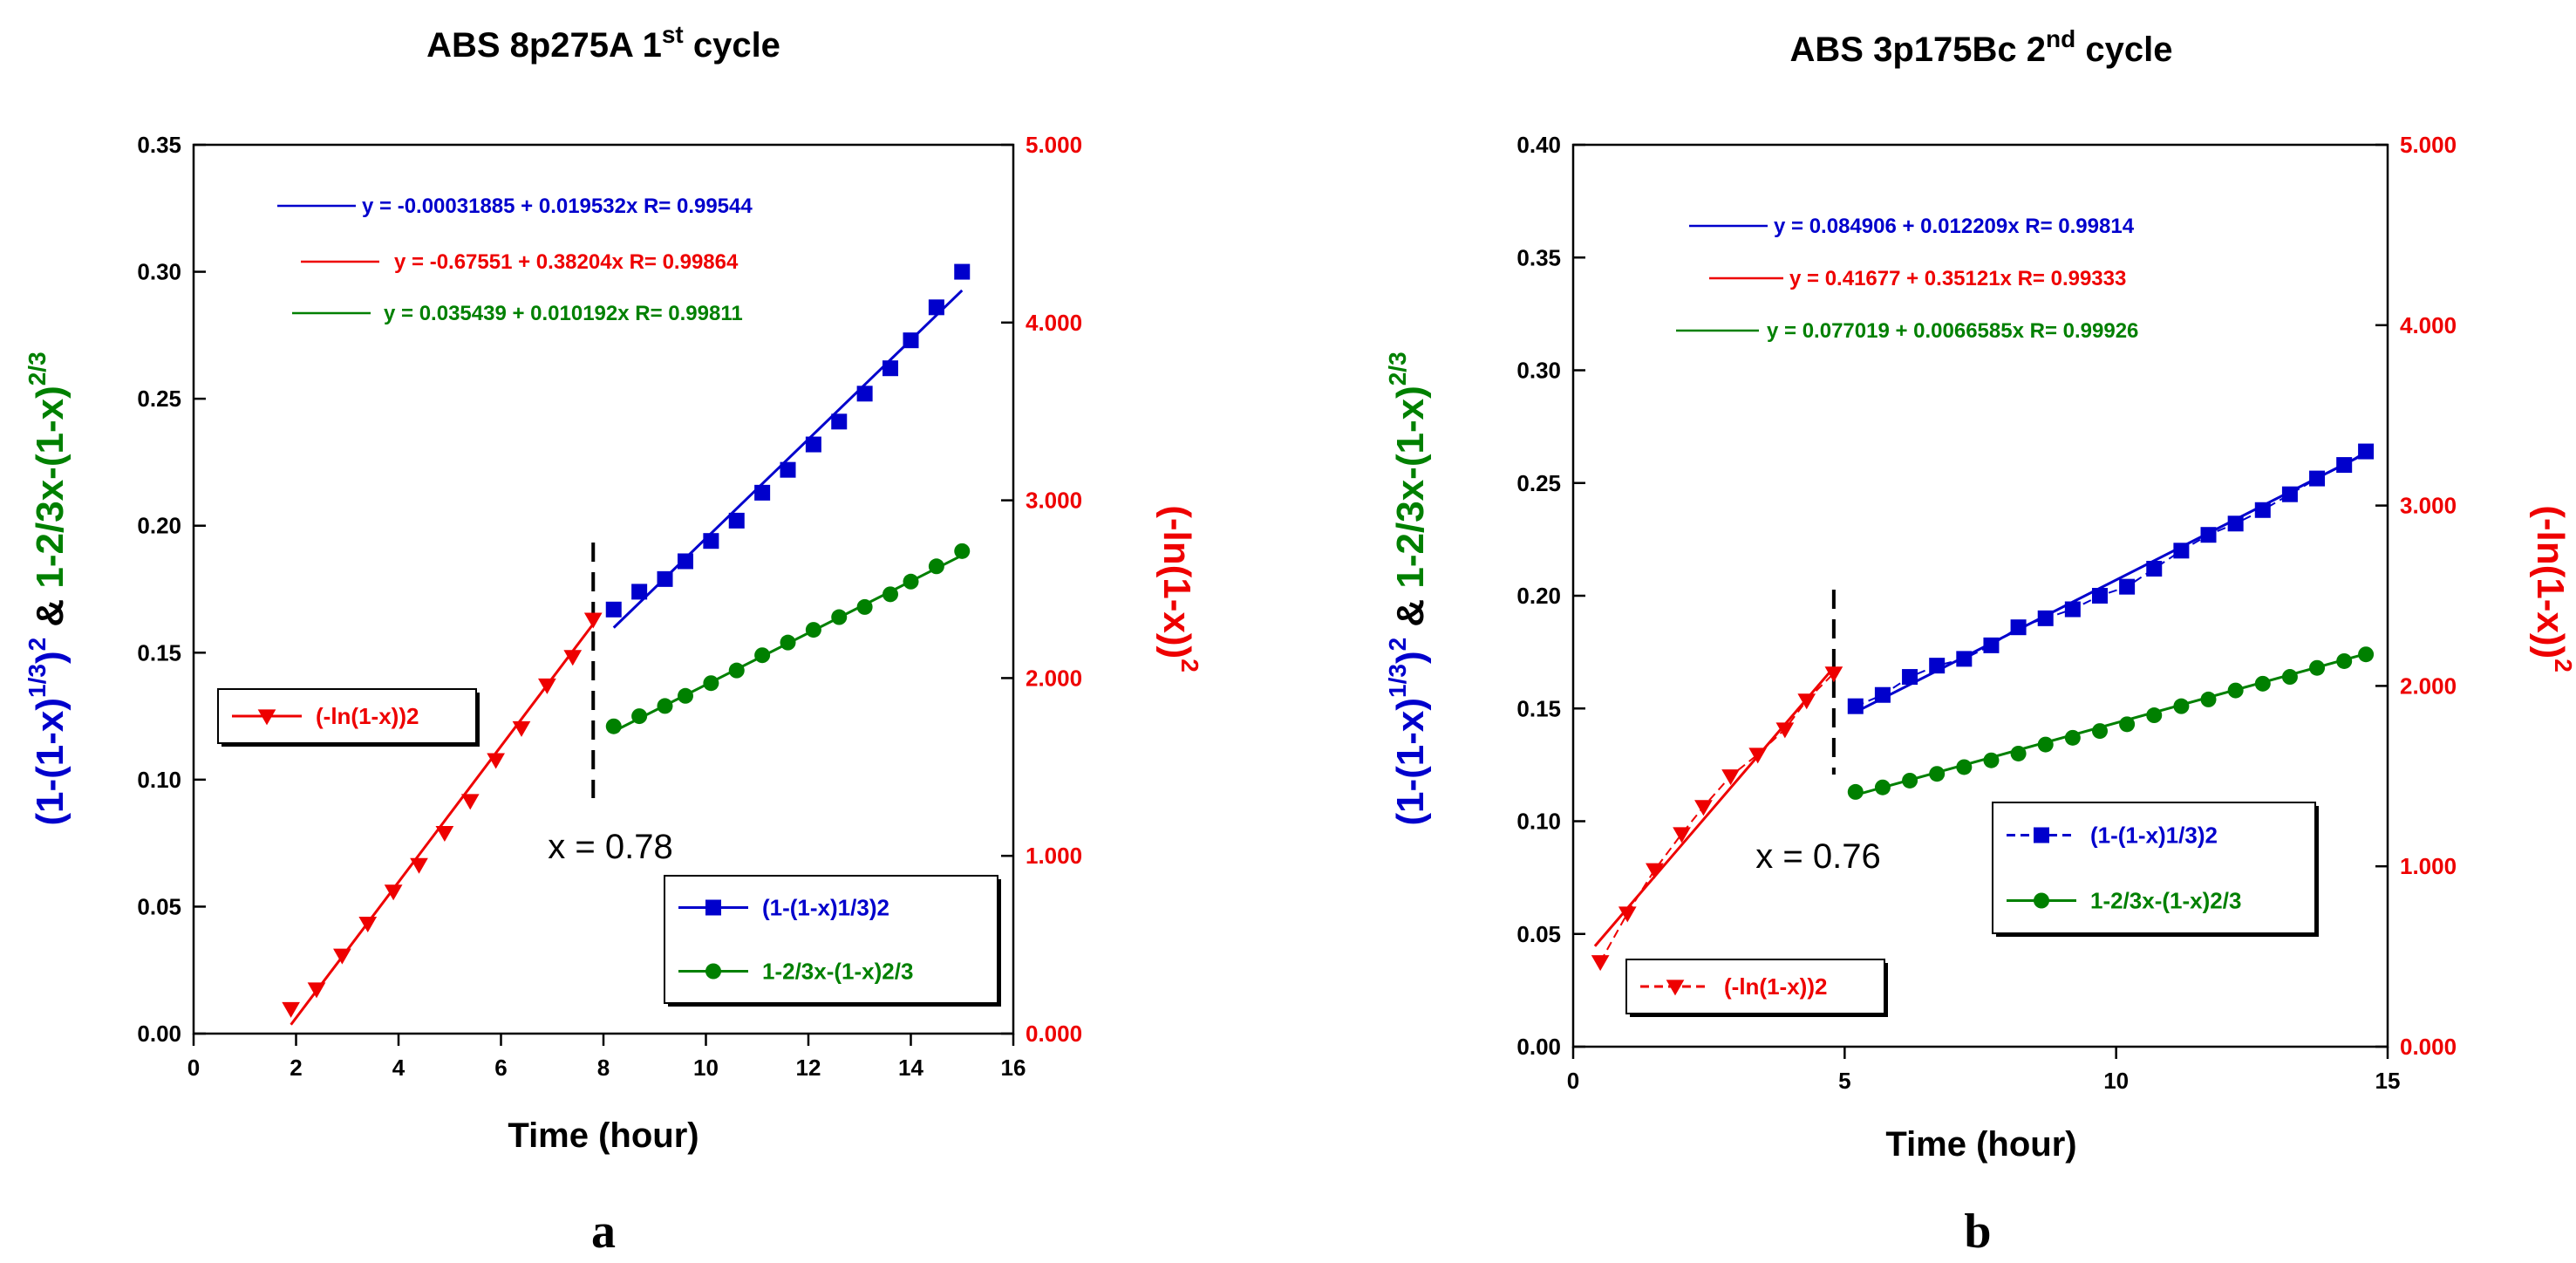 This screenshot has height=1263, width=2576. I want to click on x-tick-label: 16, so click(1014, 1068).